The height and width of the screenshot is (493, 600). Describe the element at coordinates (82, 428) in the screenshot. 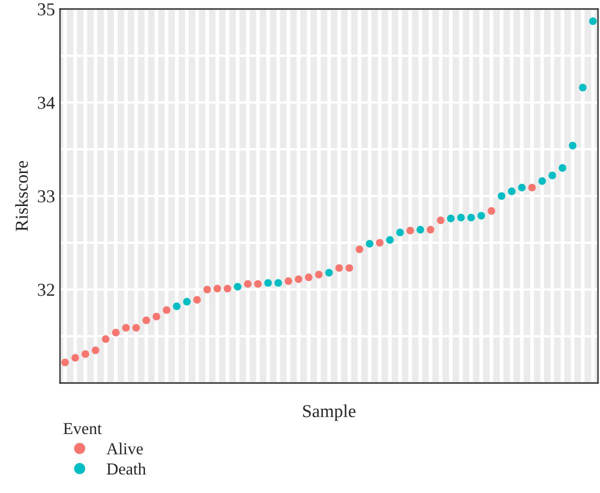

I see `legend-title: Event` at that location.